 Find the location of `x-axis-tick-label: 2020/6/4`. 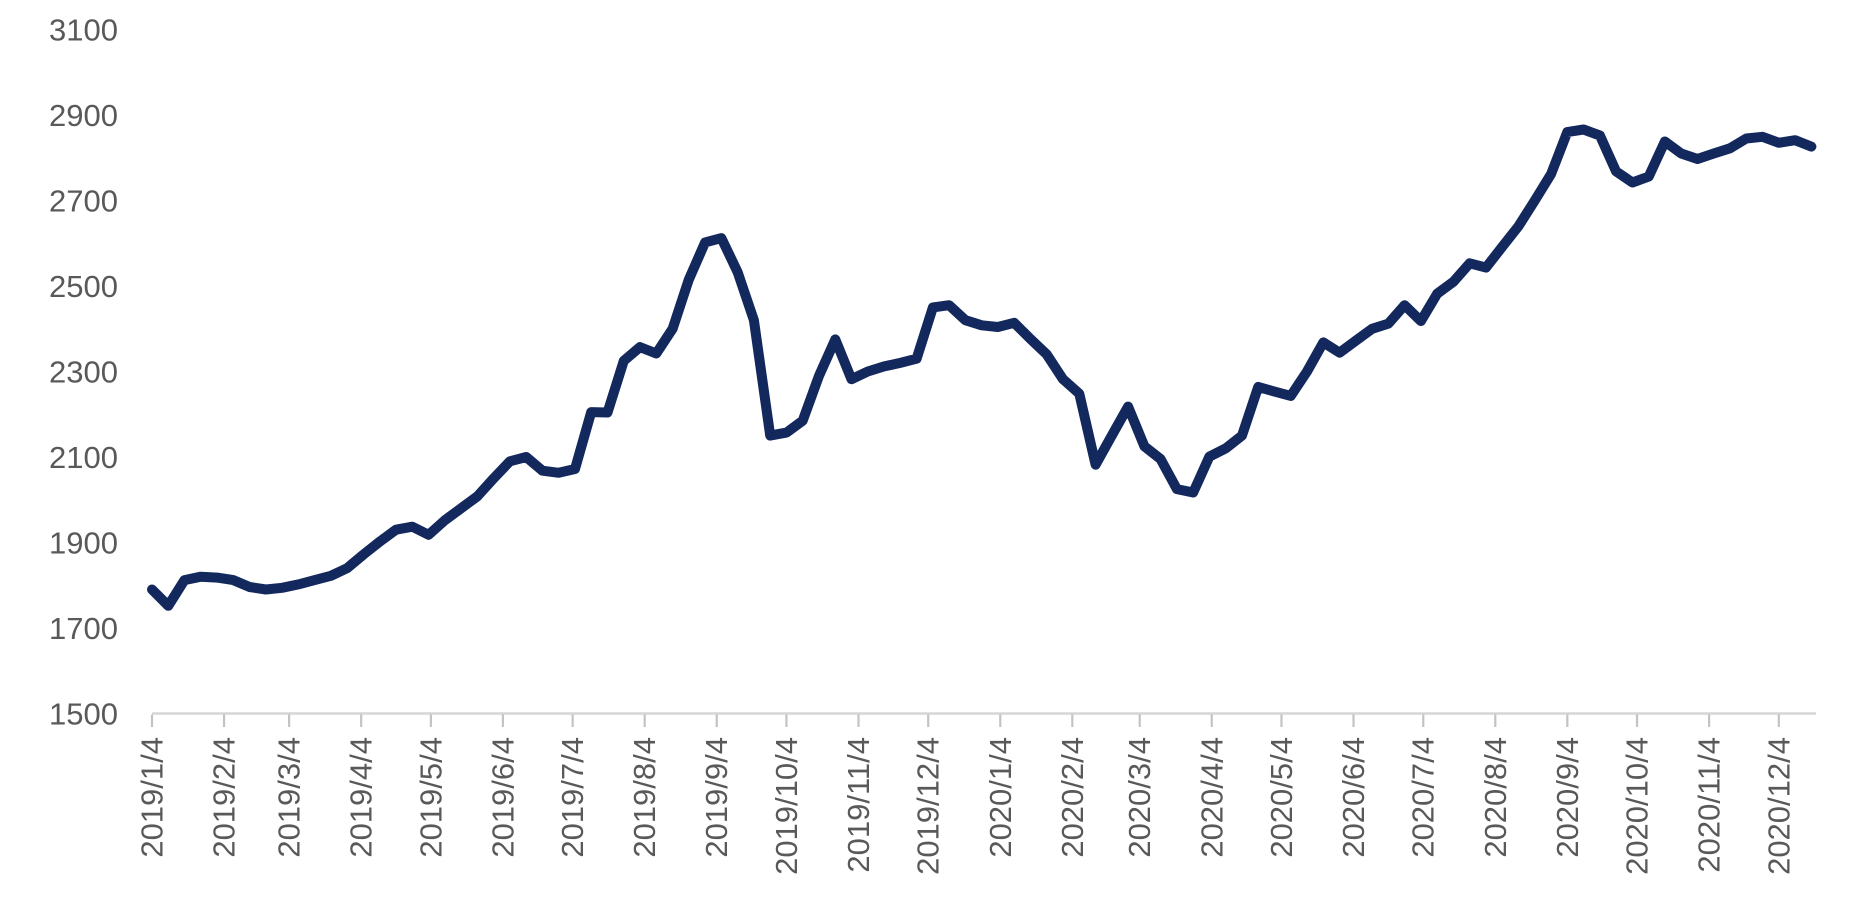

x-axis-tick-label: 2020/6/4 is located at coordinates (1353, 797).